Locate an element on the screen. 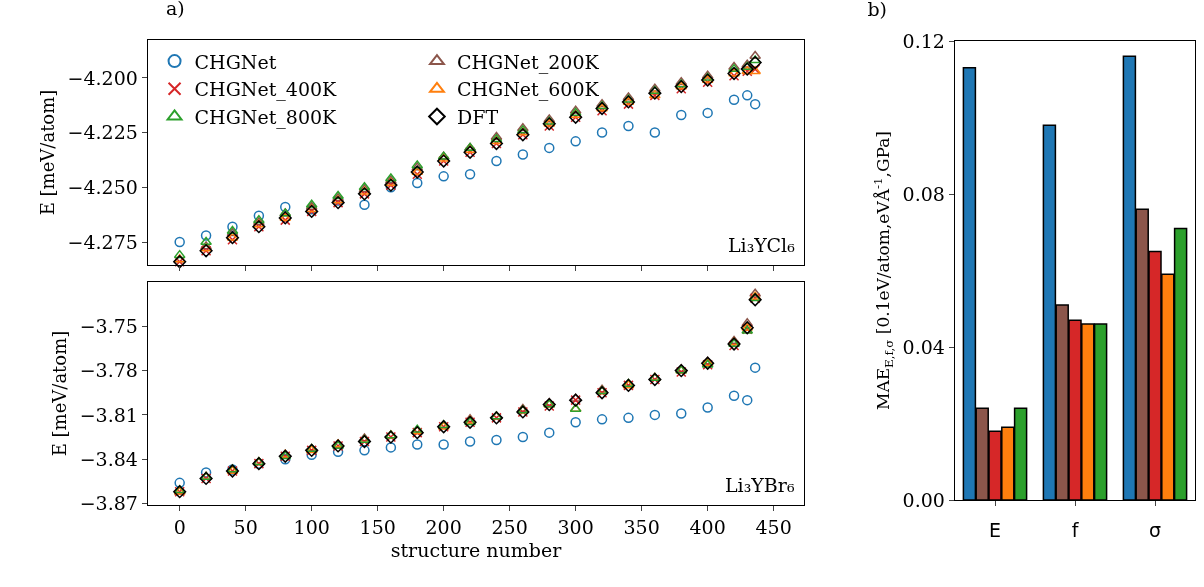 This screenshot has height=587, width=1204. x-tick-label: 350 is located at coordinates (641, 527).